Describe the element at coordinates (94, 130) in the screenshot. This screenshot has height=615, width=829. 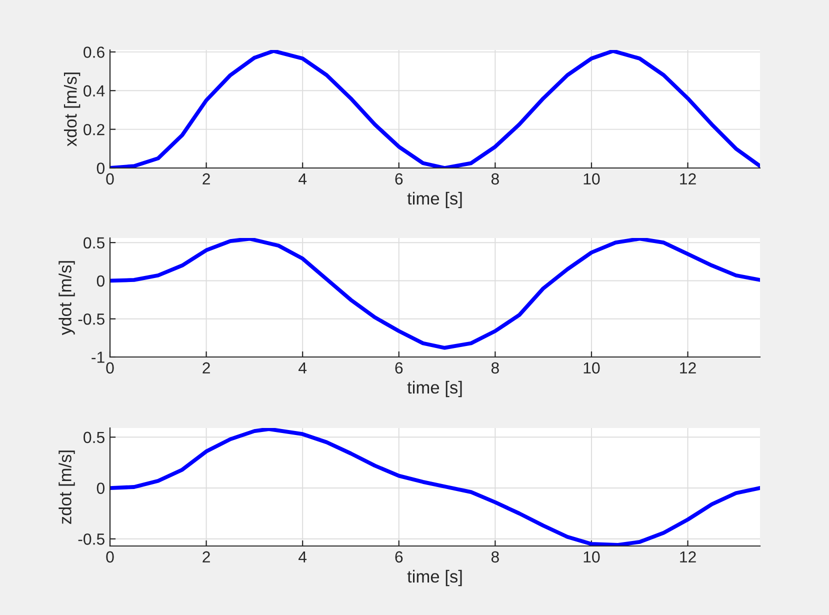
I see `y-tick-label: 0.2` at that location.